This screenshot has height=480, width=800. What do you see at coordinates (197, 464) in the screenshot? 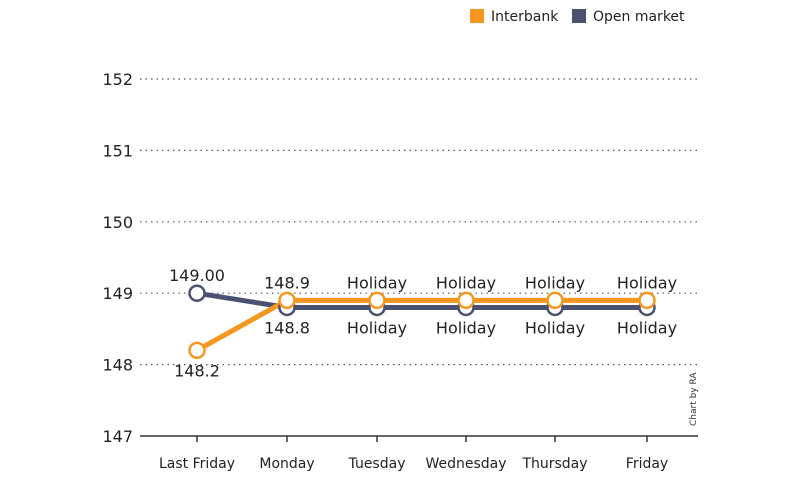
I see `x-tick-label-last-friday: Last Friday` at bounding box center [197, 464].